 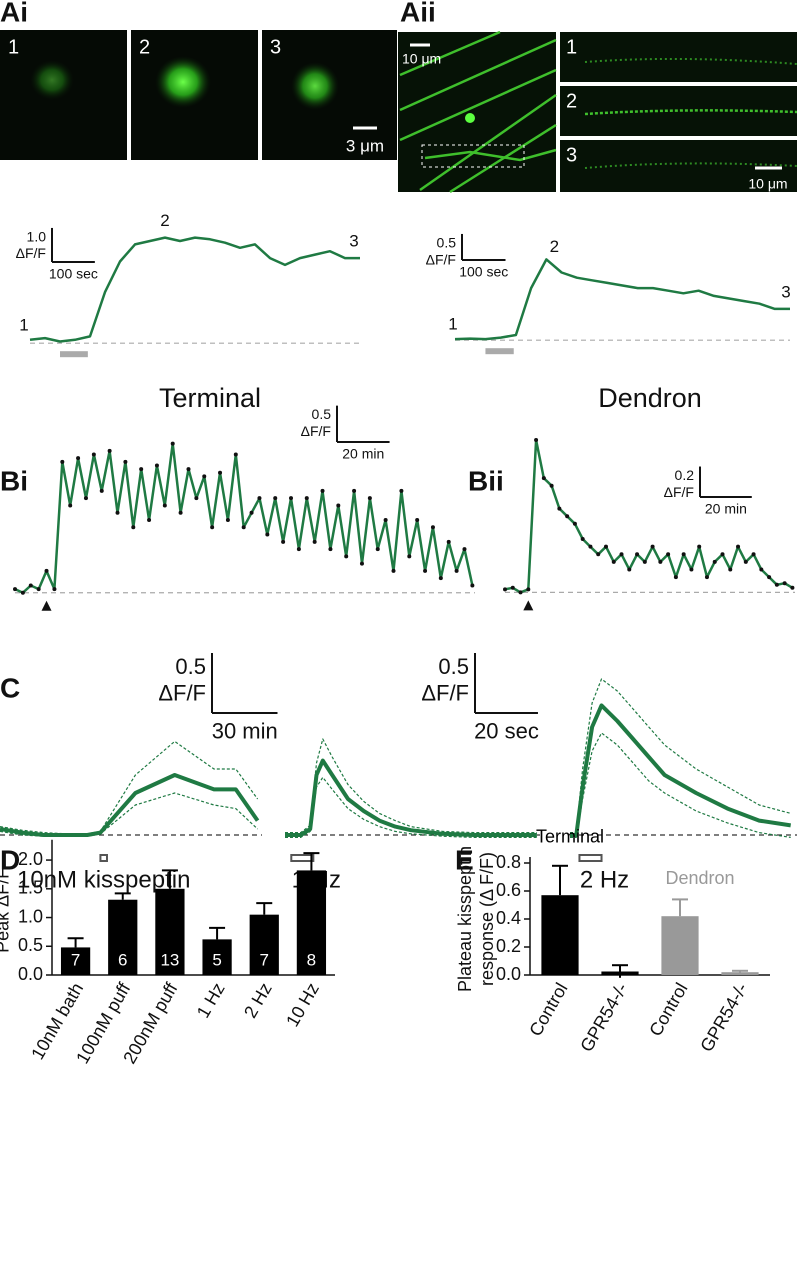 What do you see at coordinates (418, 13) in the screenshot?
I see `panel-label: Aii` at bounding box center [418, 13].